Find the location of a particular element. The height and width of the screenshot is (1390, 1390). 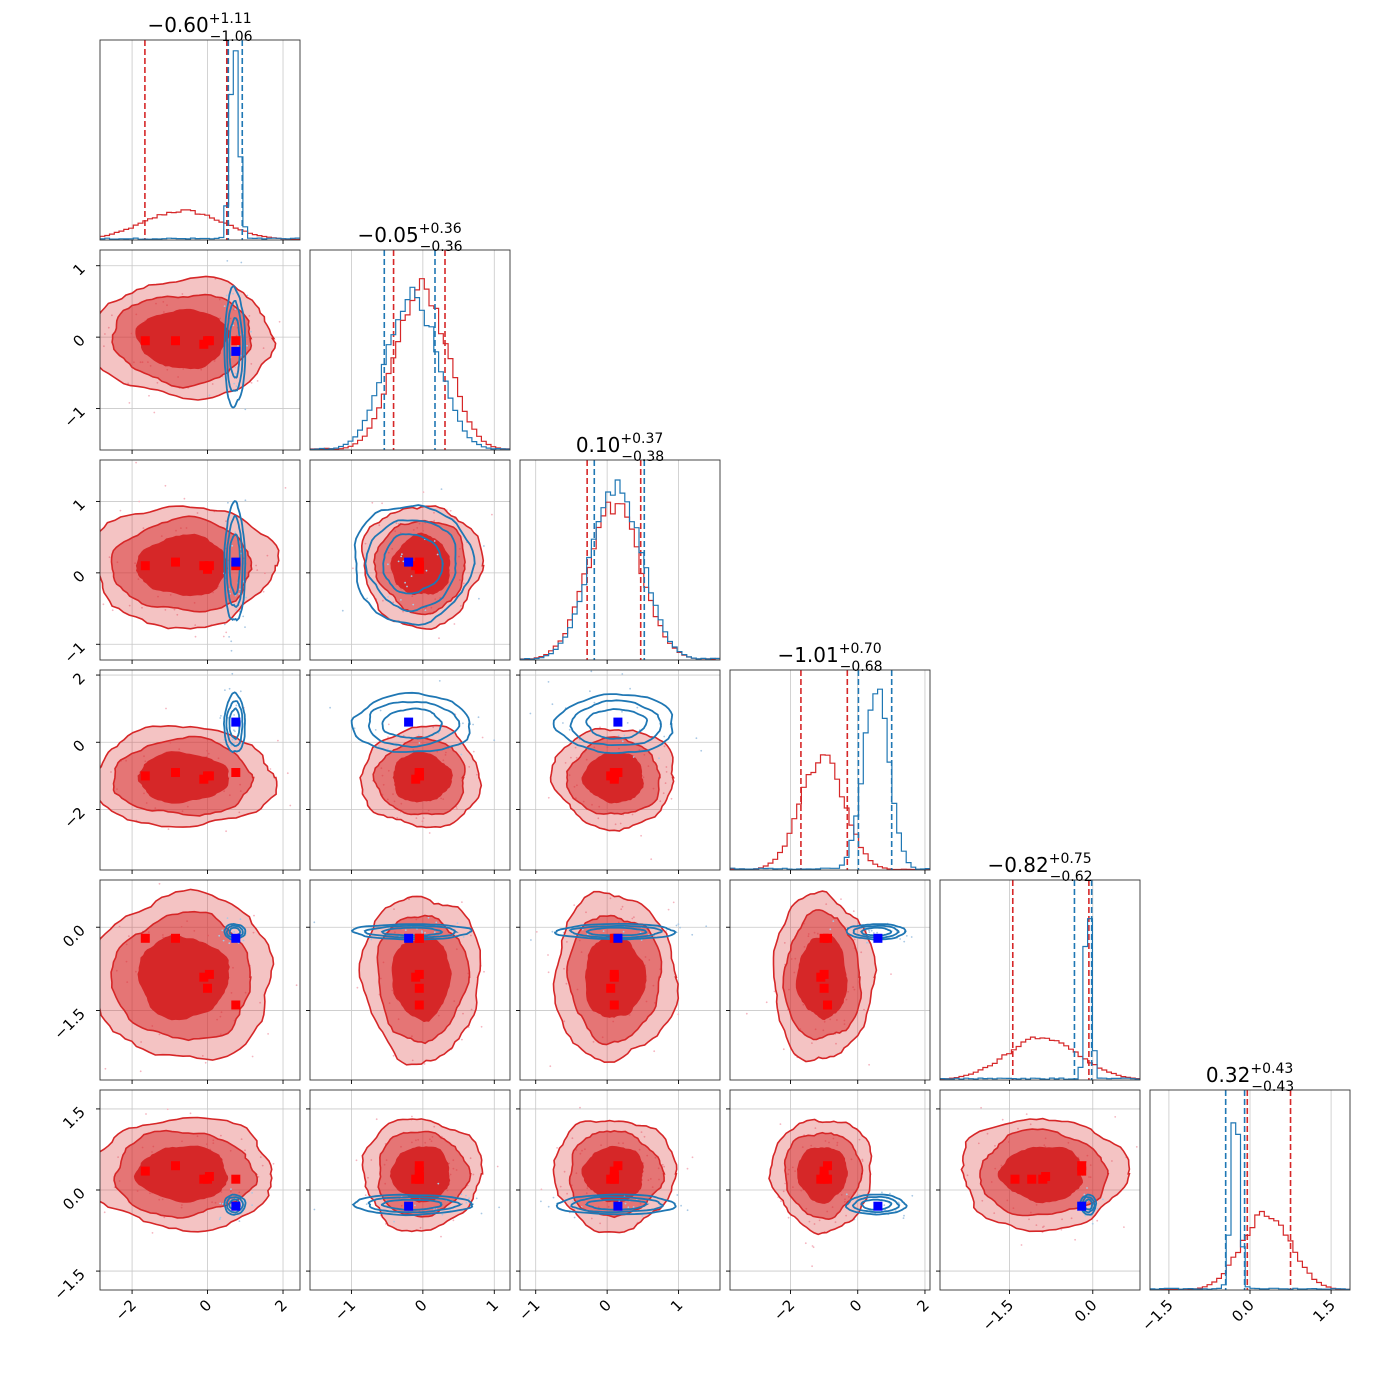

x-tick-label: 0.0 is located at coordinates (1086, 1311).